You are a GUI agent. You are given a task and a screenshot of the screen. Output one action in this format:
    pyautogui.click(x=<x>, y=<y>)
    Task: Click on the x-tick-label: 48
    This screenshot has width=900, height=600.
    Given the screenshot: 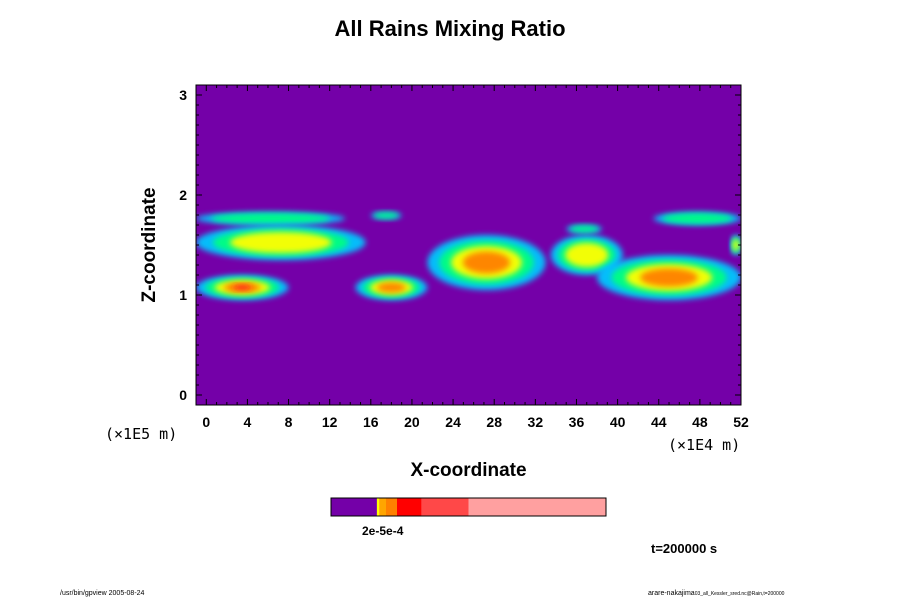 What is the action you would take?
    pyautogui.click(x=700, y=422)
    